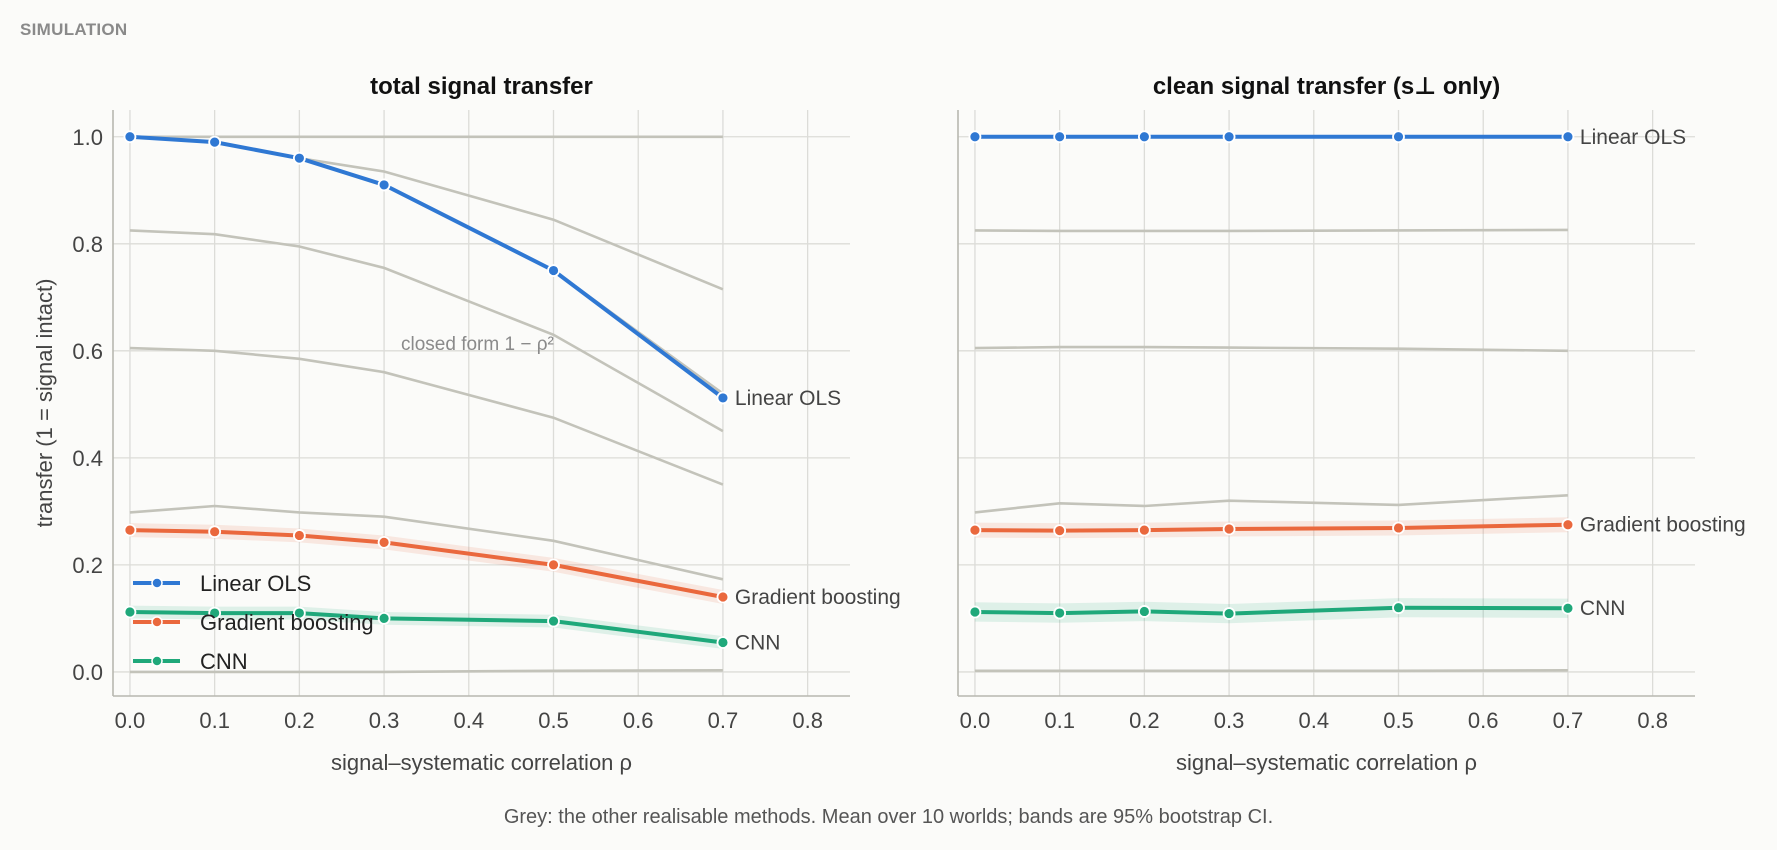  What do you see at coordinates (87, 565) in the screenshot?
I see `y-tick-label: 0.2` at bounding box center [87, 565].